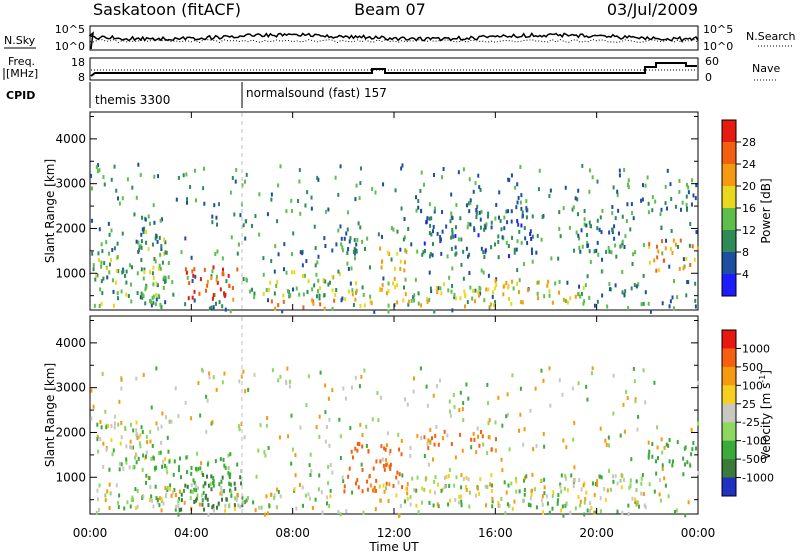 The width and height of the screenshot is (800, 554). What do you see at coordinates (393, 40) in the screenshot?
I see `nsky-line` at bounding box center [393, 40].